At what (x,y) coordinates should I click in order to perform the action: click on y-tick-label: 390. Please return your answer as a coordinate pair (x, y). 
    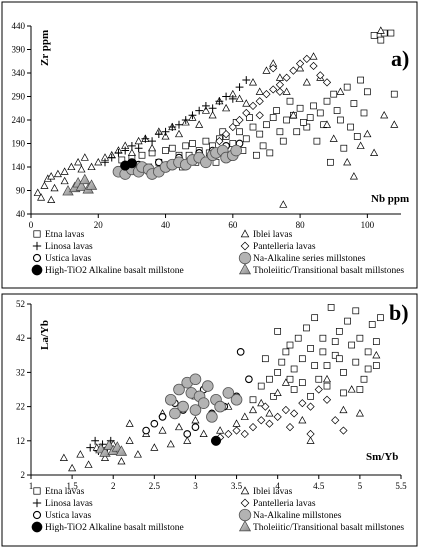
    Looking at the image, I should click on (19, 50).